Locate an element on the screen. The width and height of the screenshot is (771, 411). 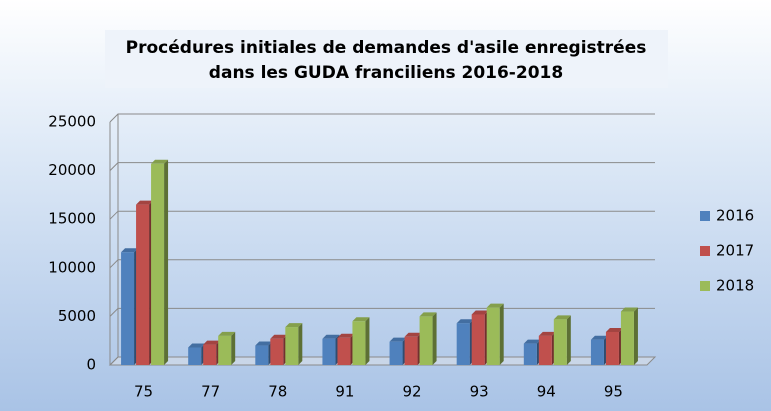
y-tick-label: 20000 is located at coordinates (72, 170).